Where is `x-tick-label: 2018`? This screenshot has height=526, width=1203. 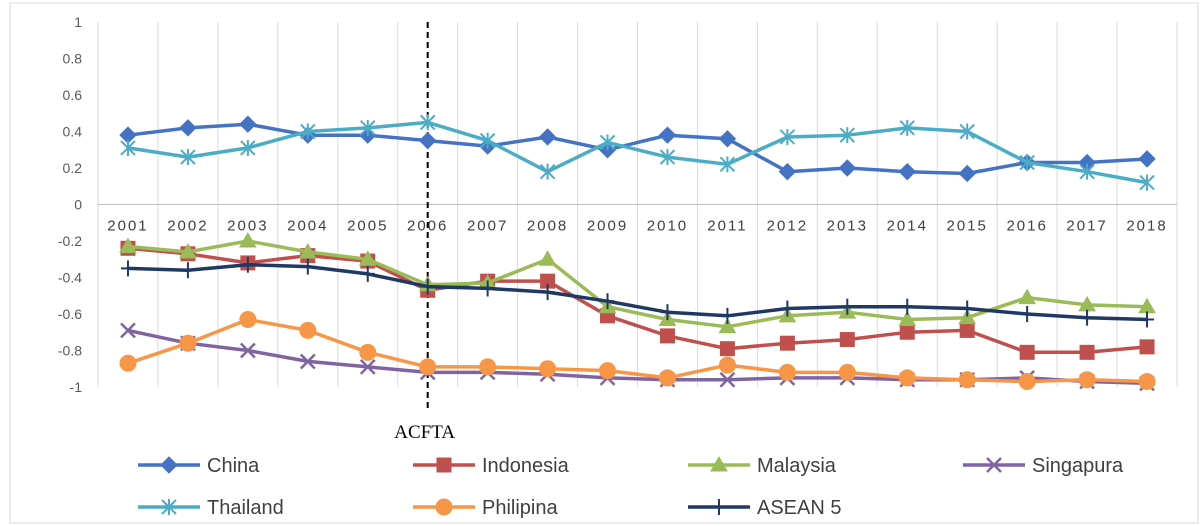 x-tick-label: 2018 is located at coordinates (1146, 226).